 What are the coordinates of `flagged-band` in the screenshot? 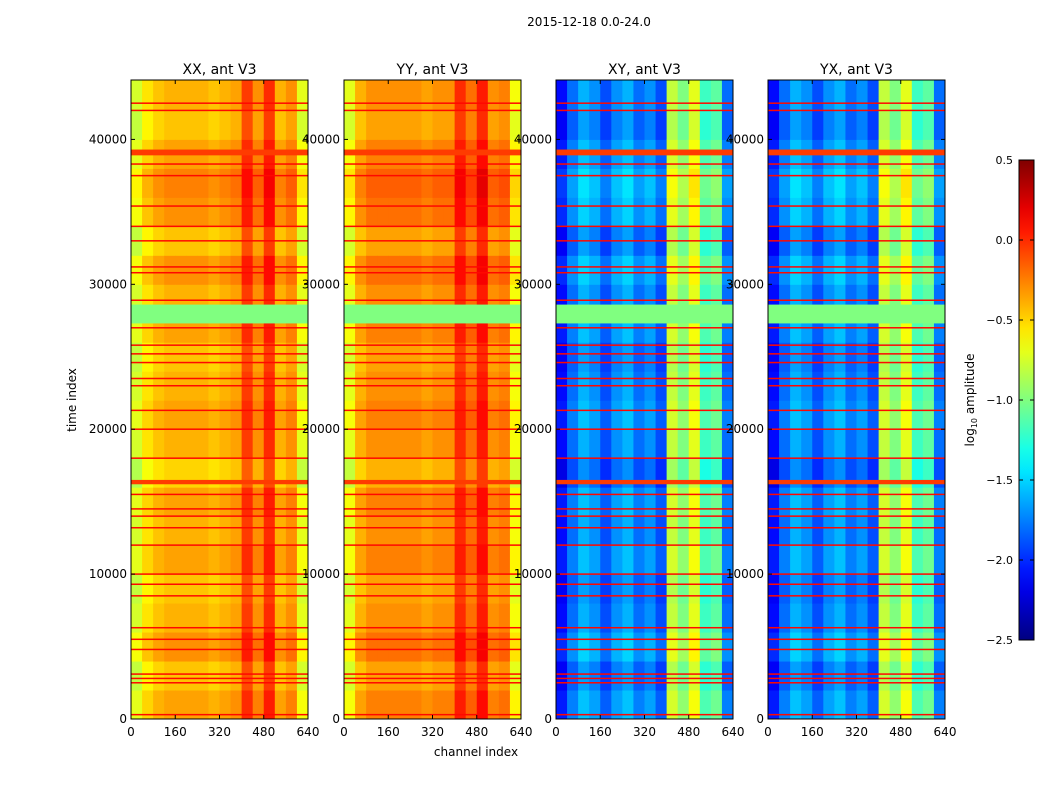 It's located at (856, 482).